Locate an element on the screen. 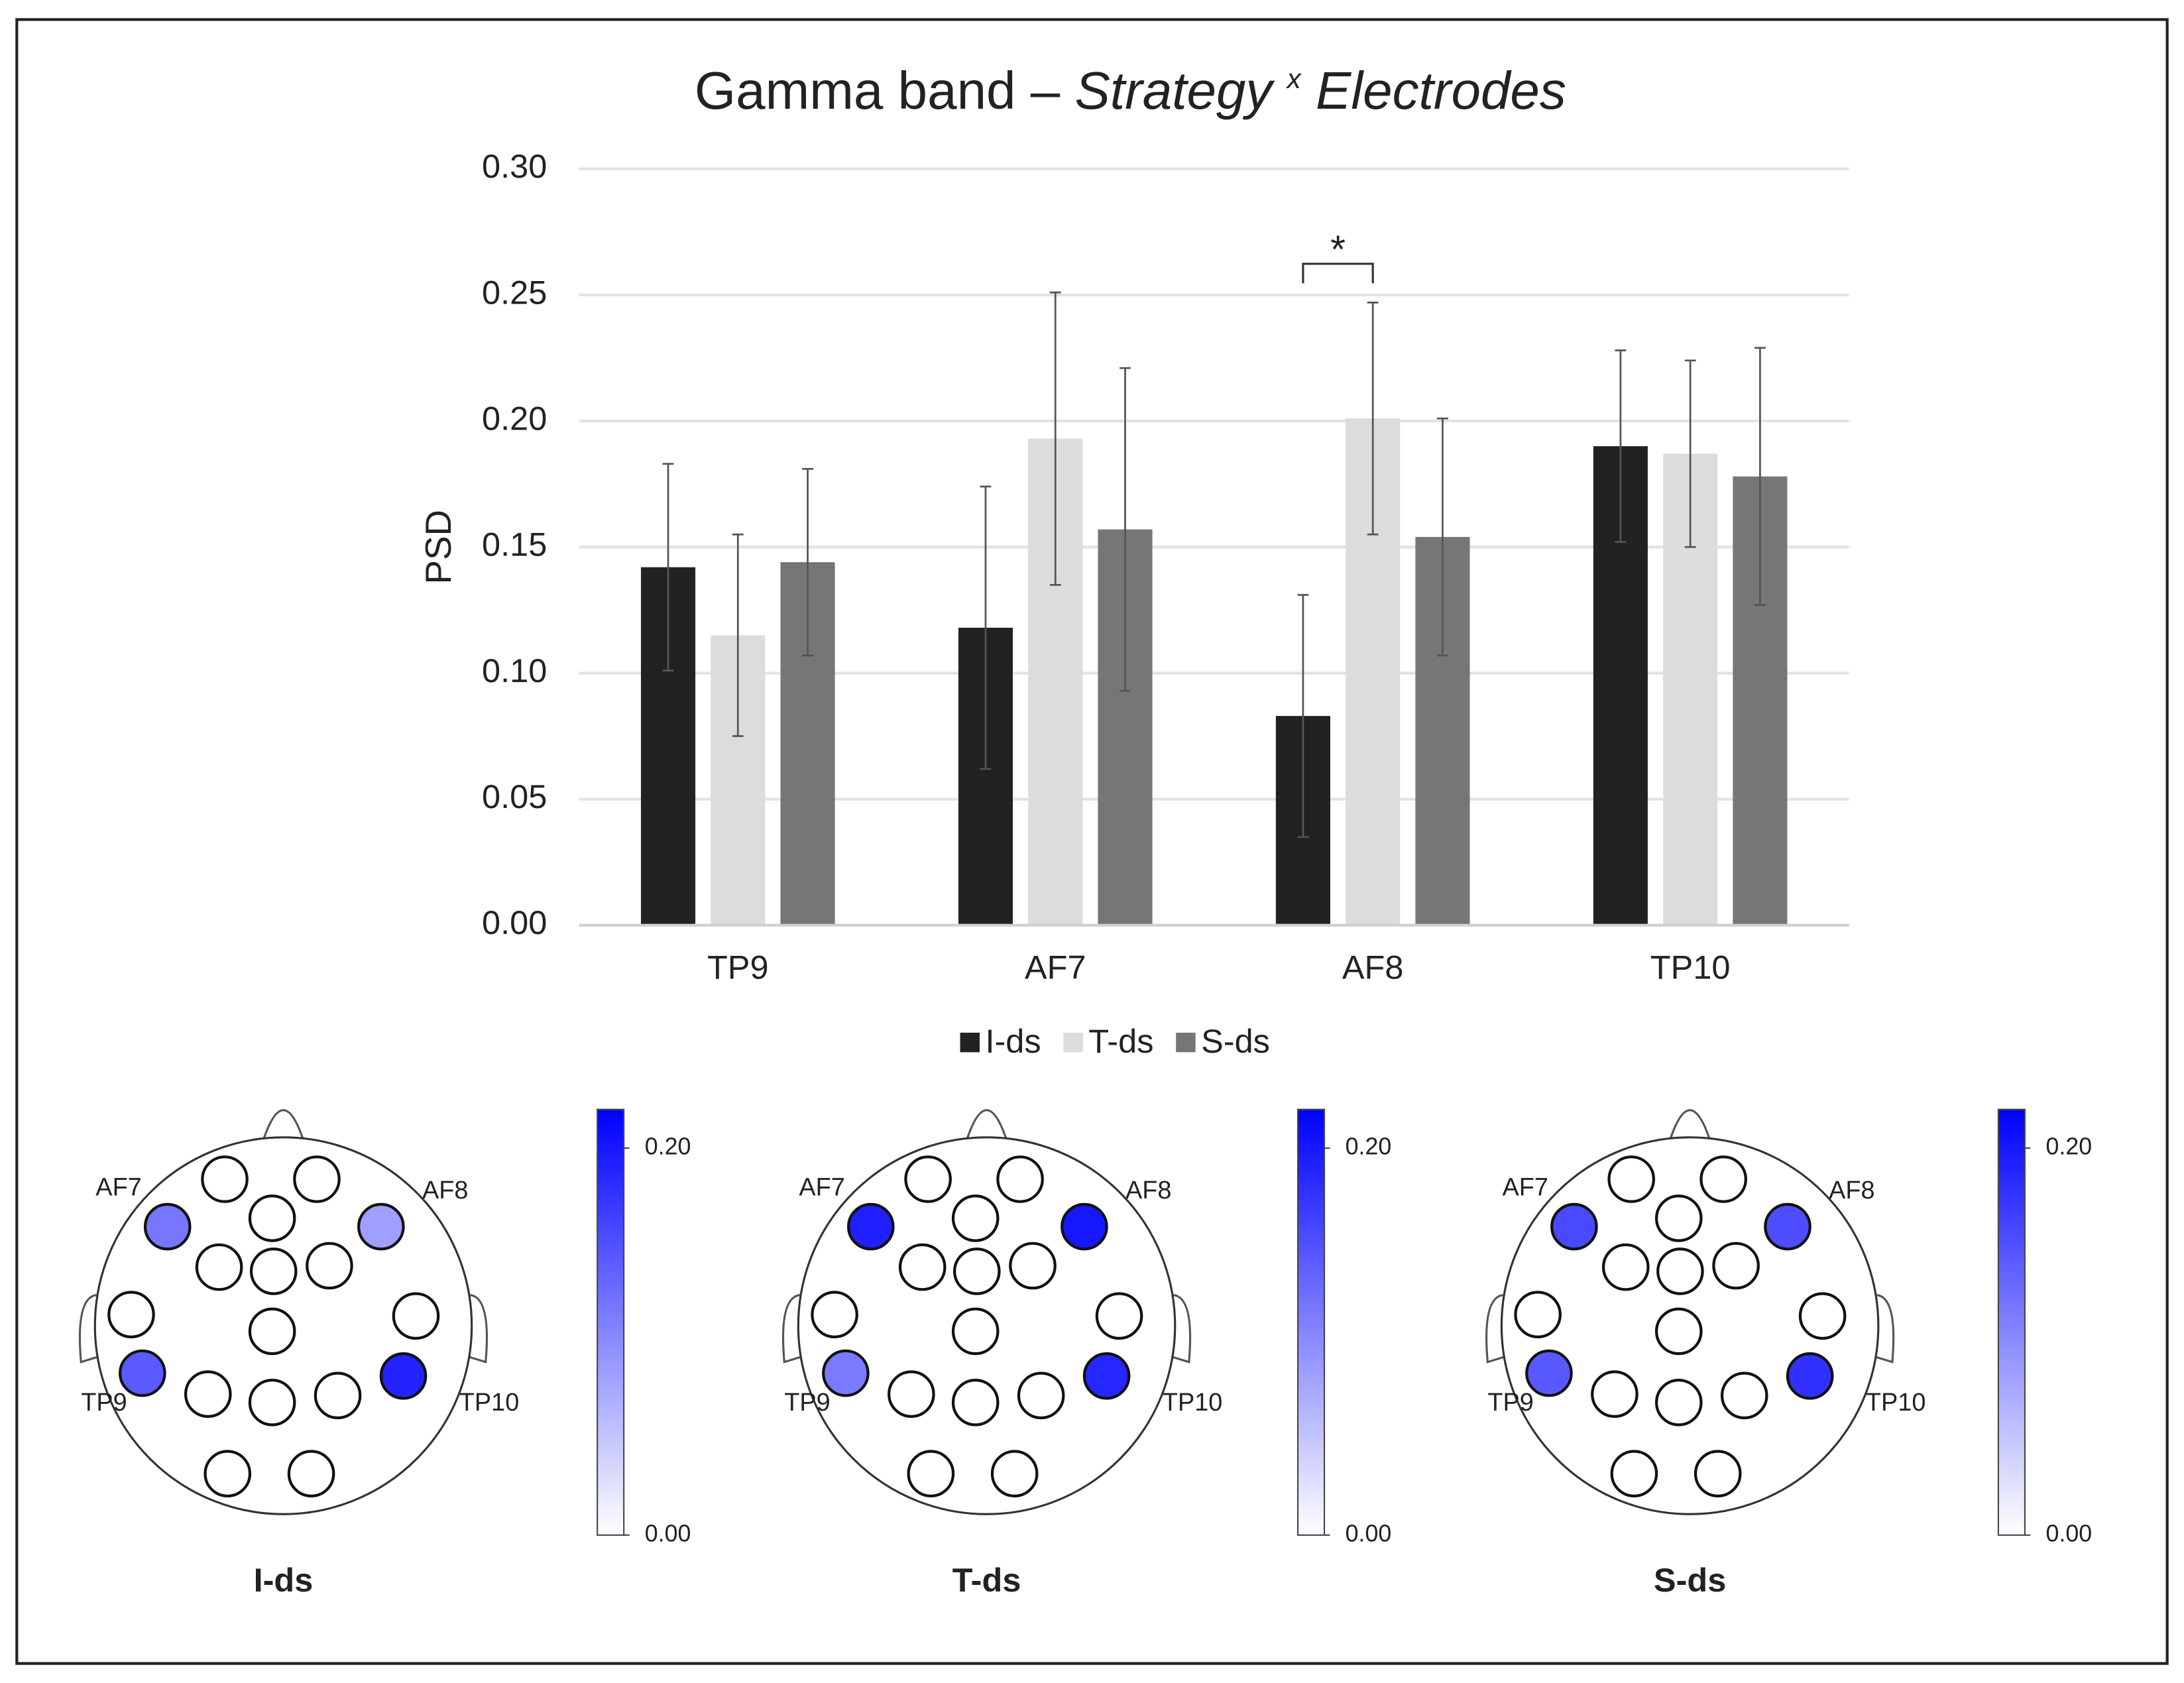 Image resolution: width=2184 pixels, height=1683 pixels. x-tick-label: TP10 is located at coordinates (1690, 967).